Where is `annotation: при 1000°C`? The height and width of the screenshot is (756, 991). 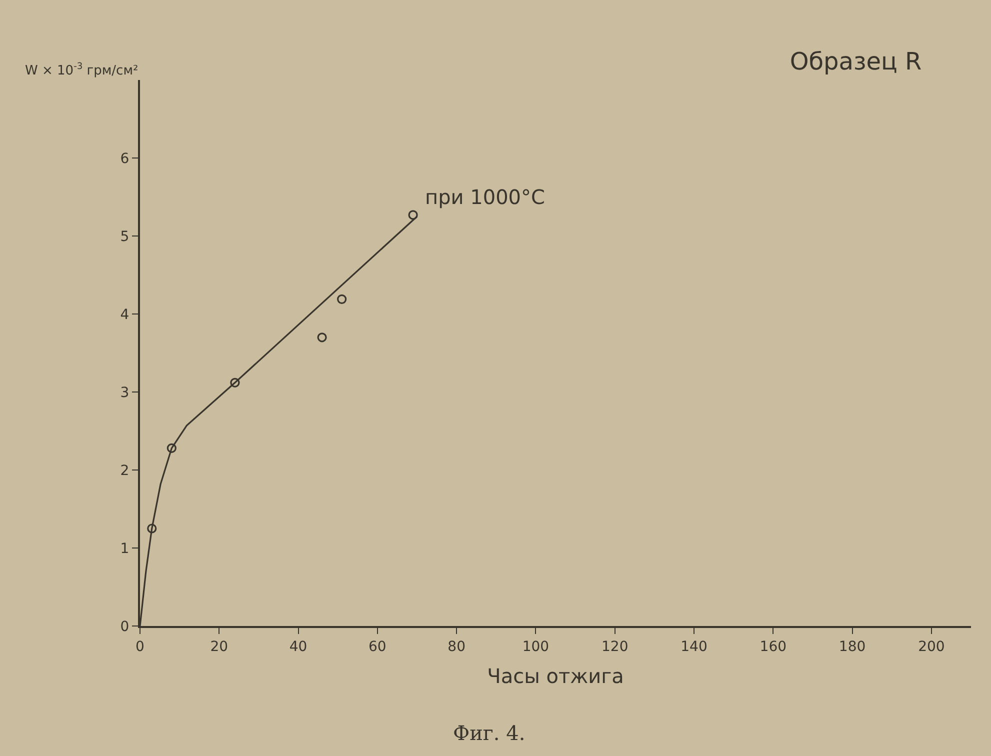
annotation: при 1000°C is located at coordinates (485, 197).